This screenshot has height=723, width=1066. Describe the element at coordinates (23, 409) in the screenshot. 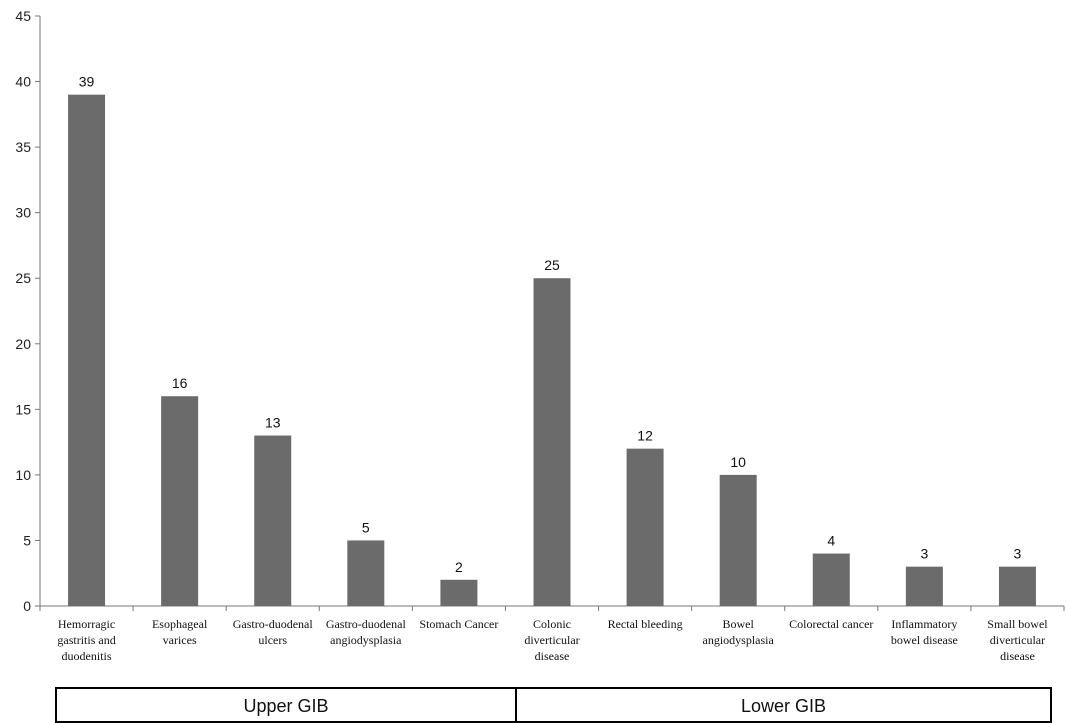

I see `y-tick-label: 15` at that location.